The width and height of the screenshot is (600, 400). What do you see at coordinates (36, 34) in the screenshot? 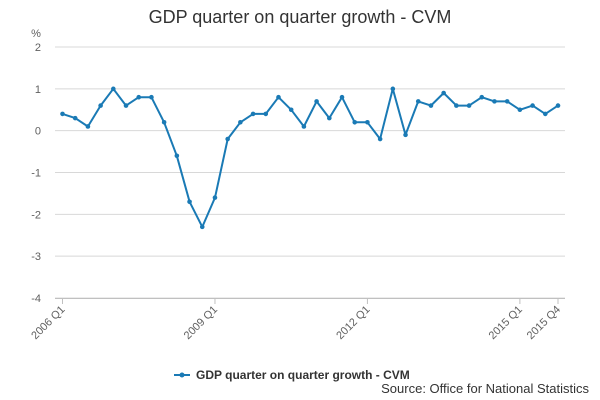
I see `y-axis-label: %` at bounding box center [36, 34].